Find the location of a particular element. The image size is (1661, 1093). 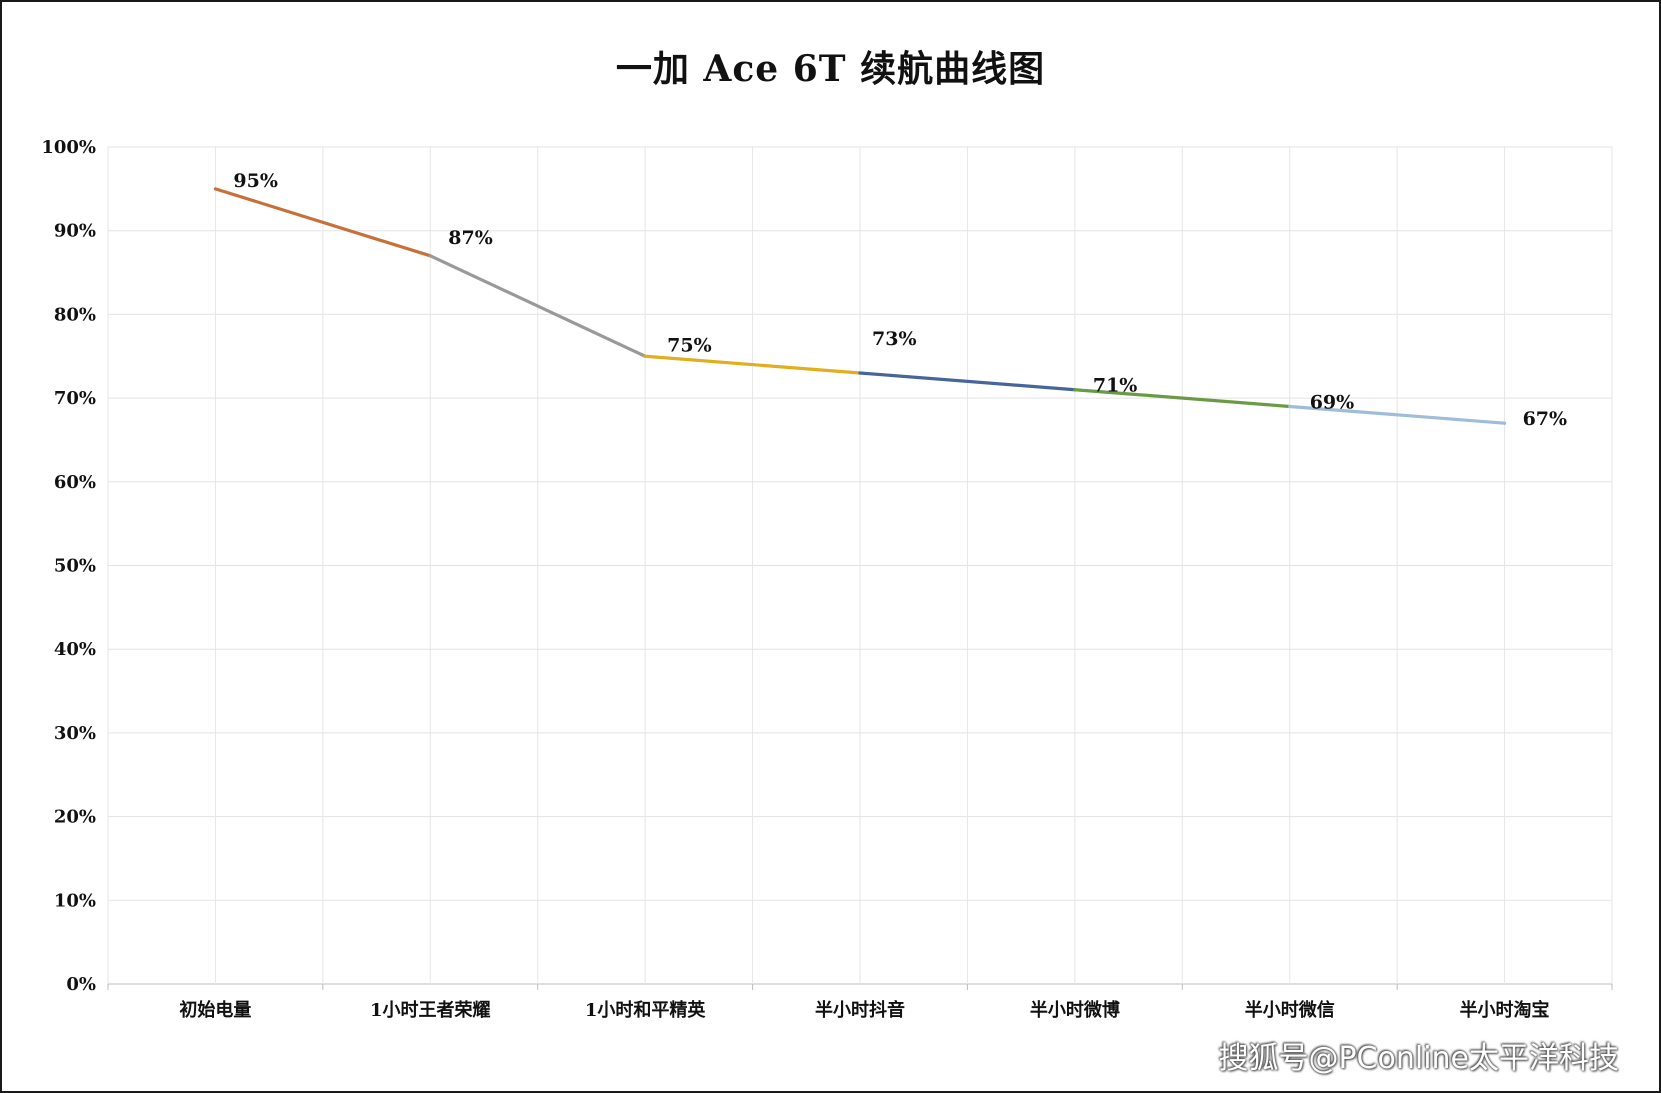

y-tick-label: 80% is located at coordinates (75, 314).